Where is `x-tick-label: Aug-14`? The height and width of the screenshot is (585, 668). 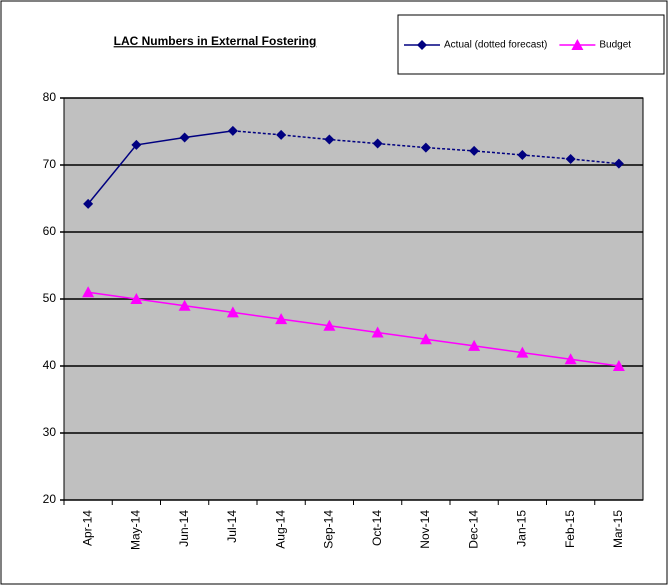 x-tick-label: Aug-14 is located at coordinates (280, 529).